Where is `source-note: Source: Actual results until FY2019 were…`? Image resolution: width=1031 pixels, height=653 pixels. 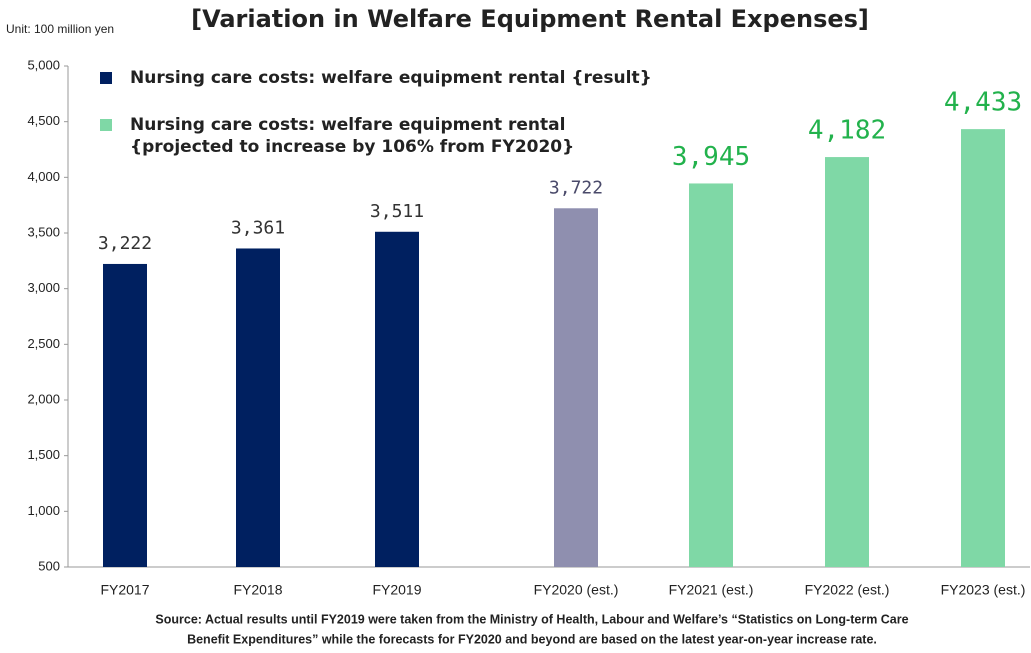
source-note: Source: Actual results until FY2019 were… is located at coordinates (531, 619).